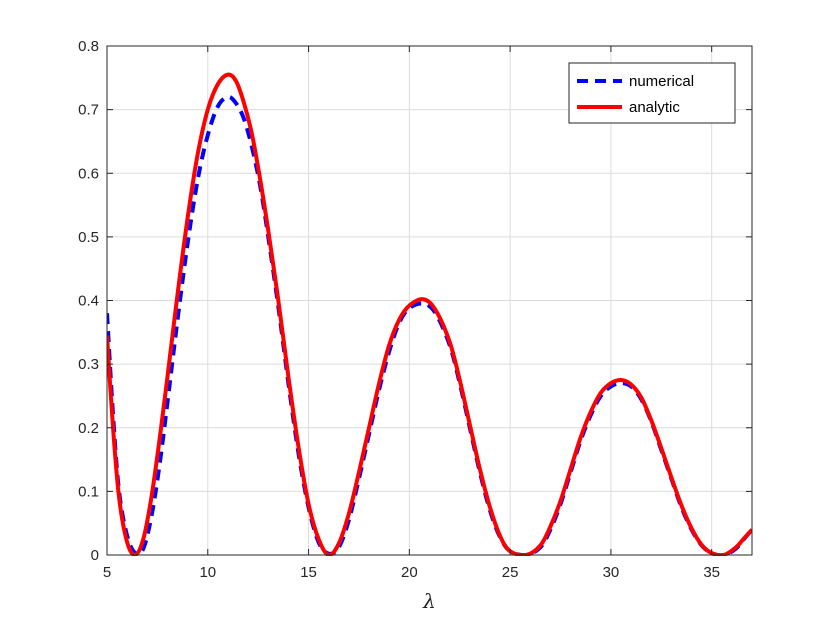  I want to click on y-tick-label: 0.4, so click(88, 301).